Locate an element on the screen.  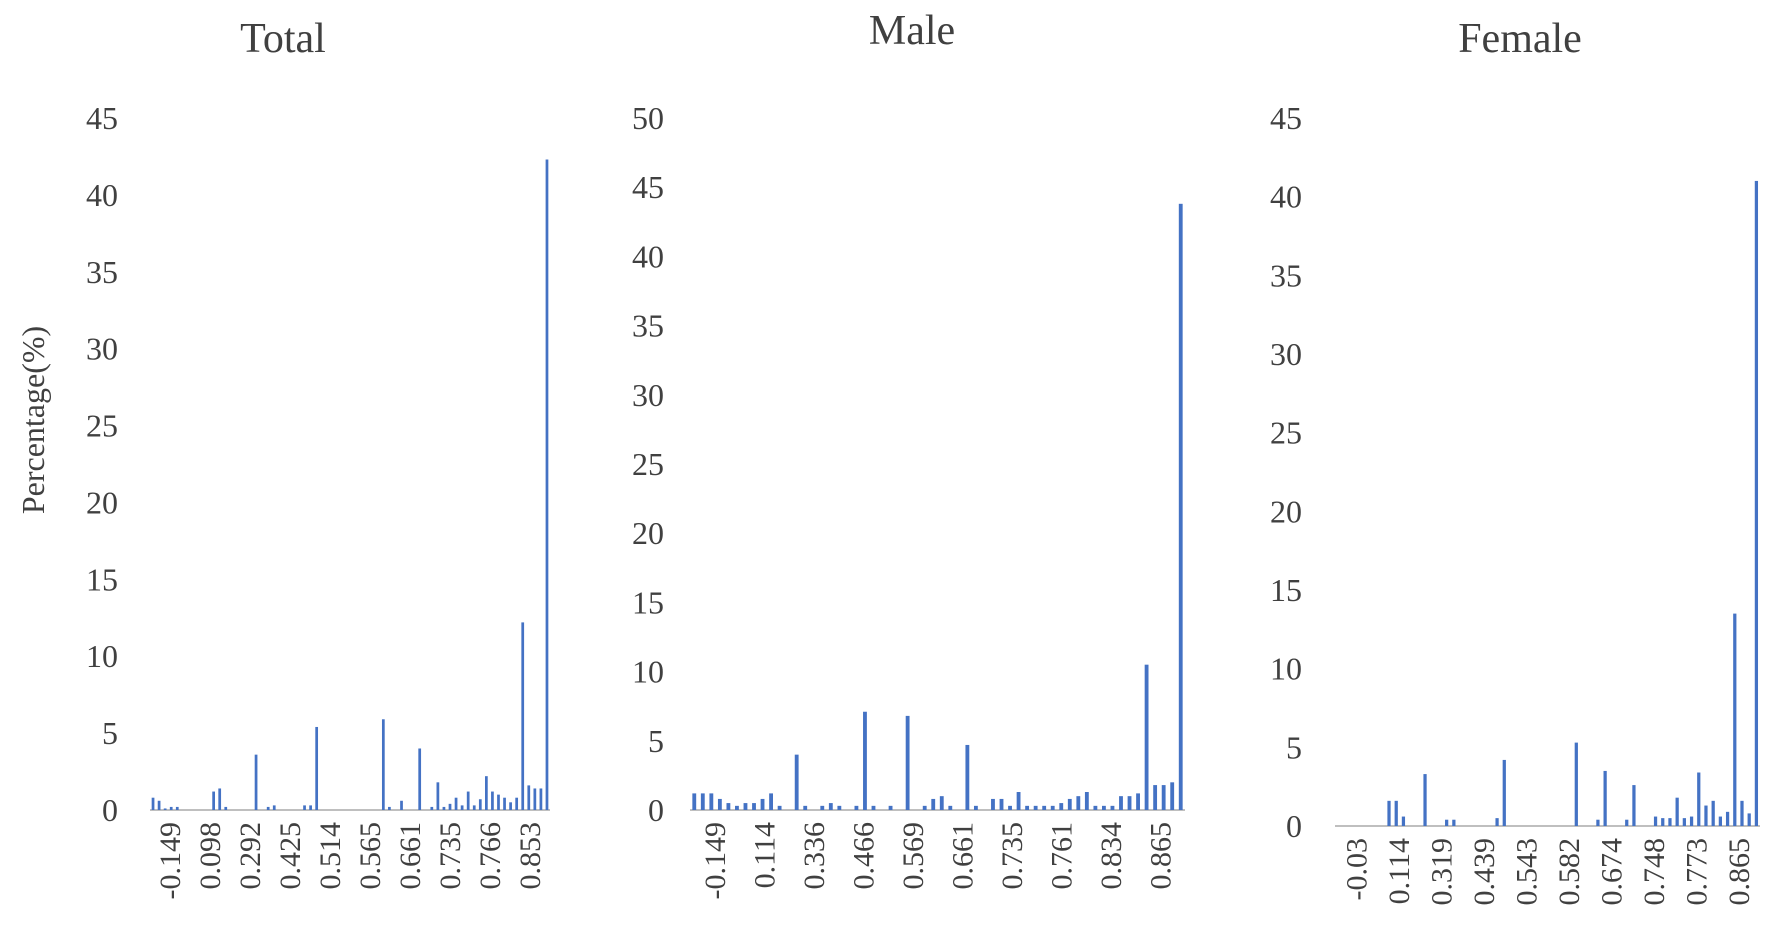
x-tick-label: -0.149 is located at coordinates (715, 861).